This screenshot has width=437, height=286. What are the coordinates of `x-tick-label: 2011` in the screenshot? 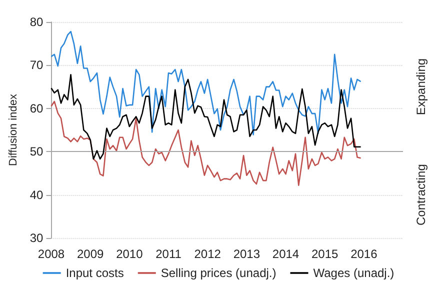 It's located at (169, 254).